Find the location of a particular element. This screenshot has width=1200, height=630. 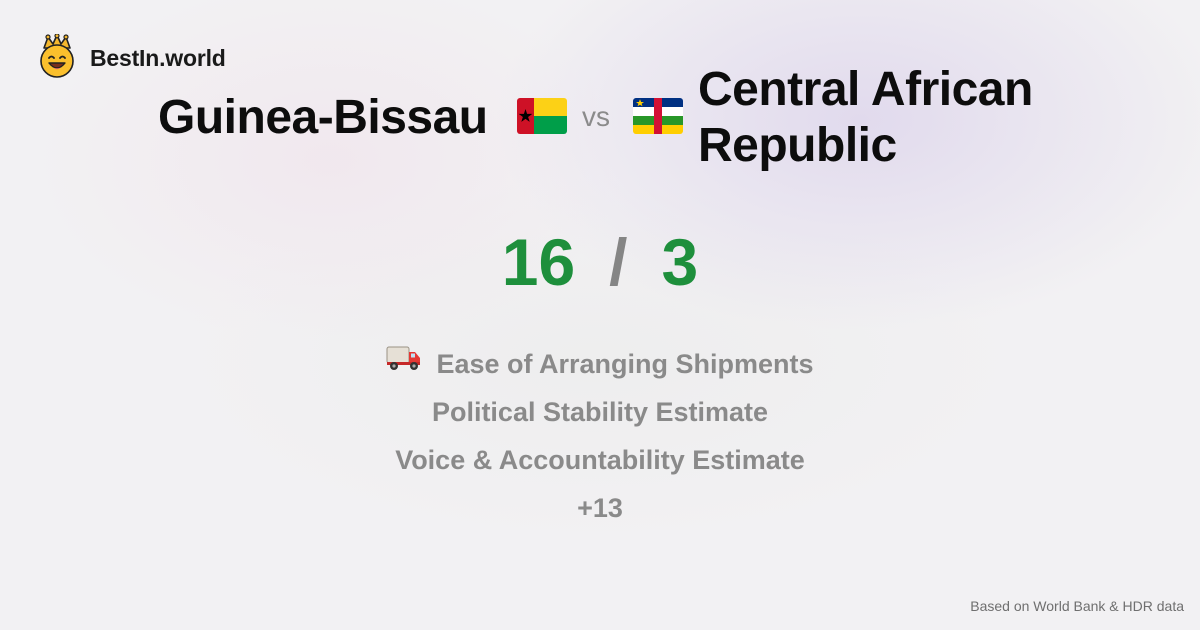

metric-item: Ease of Arranging Shipments is located at coordinates (600, 364).